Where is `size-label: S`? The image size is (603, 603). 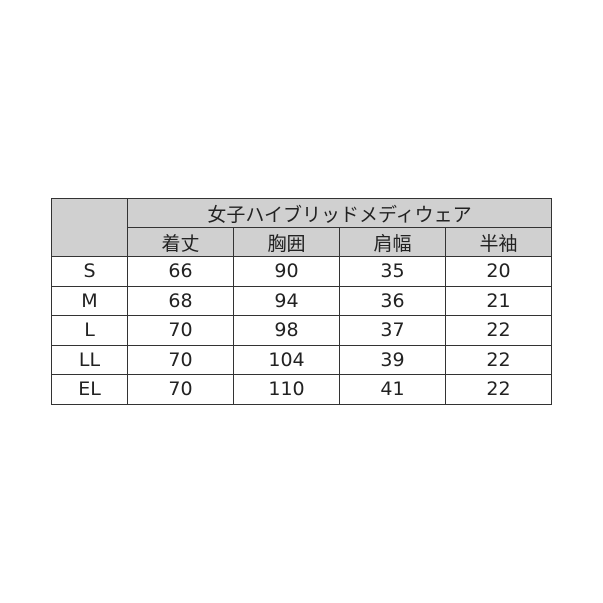 size-label: S is located at coordinates (89, 271).